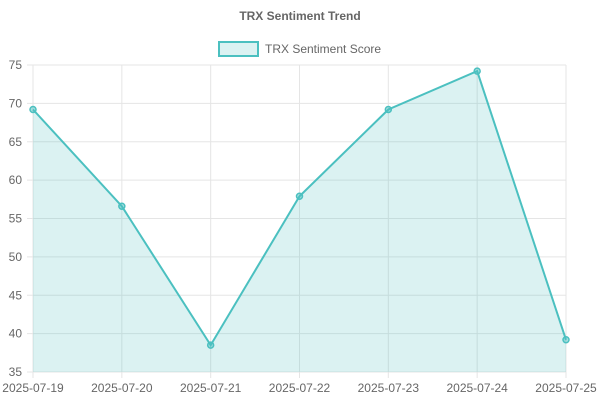 The image size is (600, 405). I want to click on y-tick-label: 55, so click(16, 219).